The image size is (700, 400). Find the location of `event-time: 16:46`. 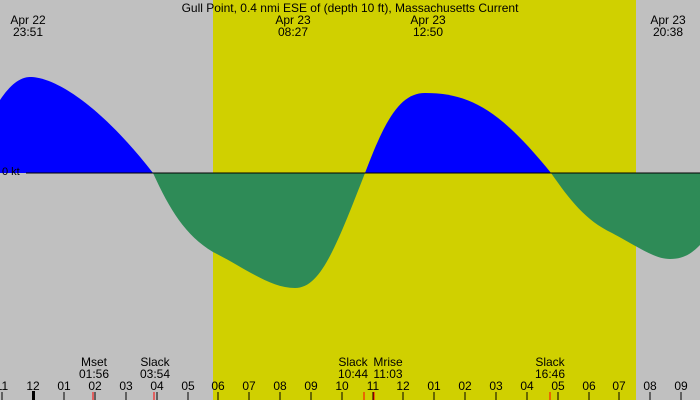

event-time: 16:46 is located at coordinates (550, 374).